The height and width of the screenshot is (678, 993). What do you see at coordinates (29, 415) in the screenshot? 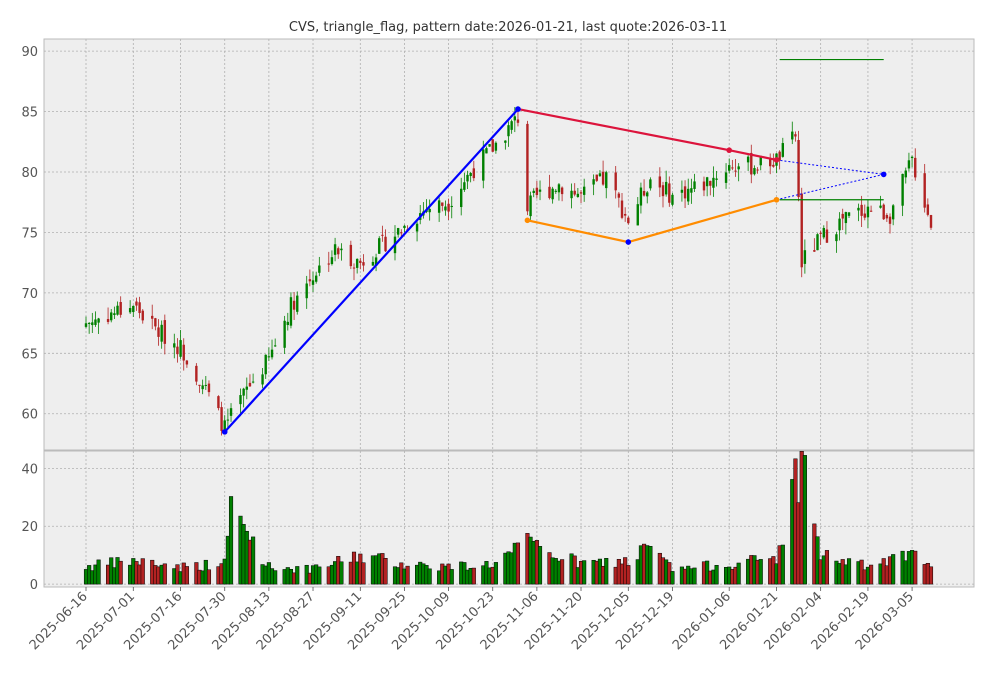
I see `price-ytick-label: 60` at bounding box center [29, 415].